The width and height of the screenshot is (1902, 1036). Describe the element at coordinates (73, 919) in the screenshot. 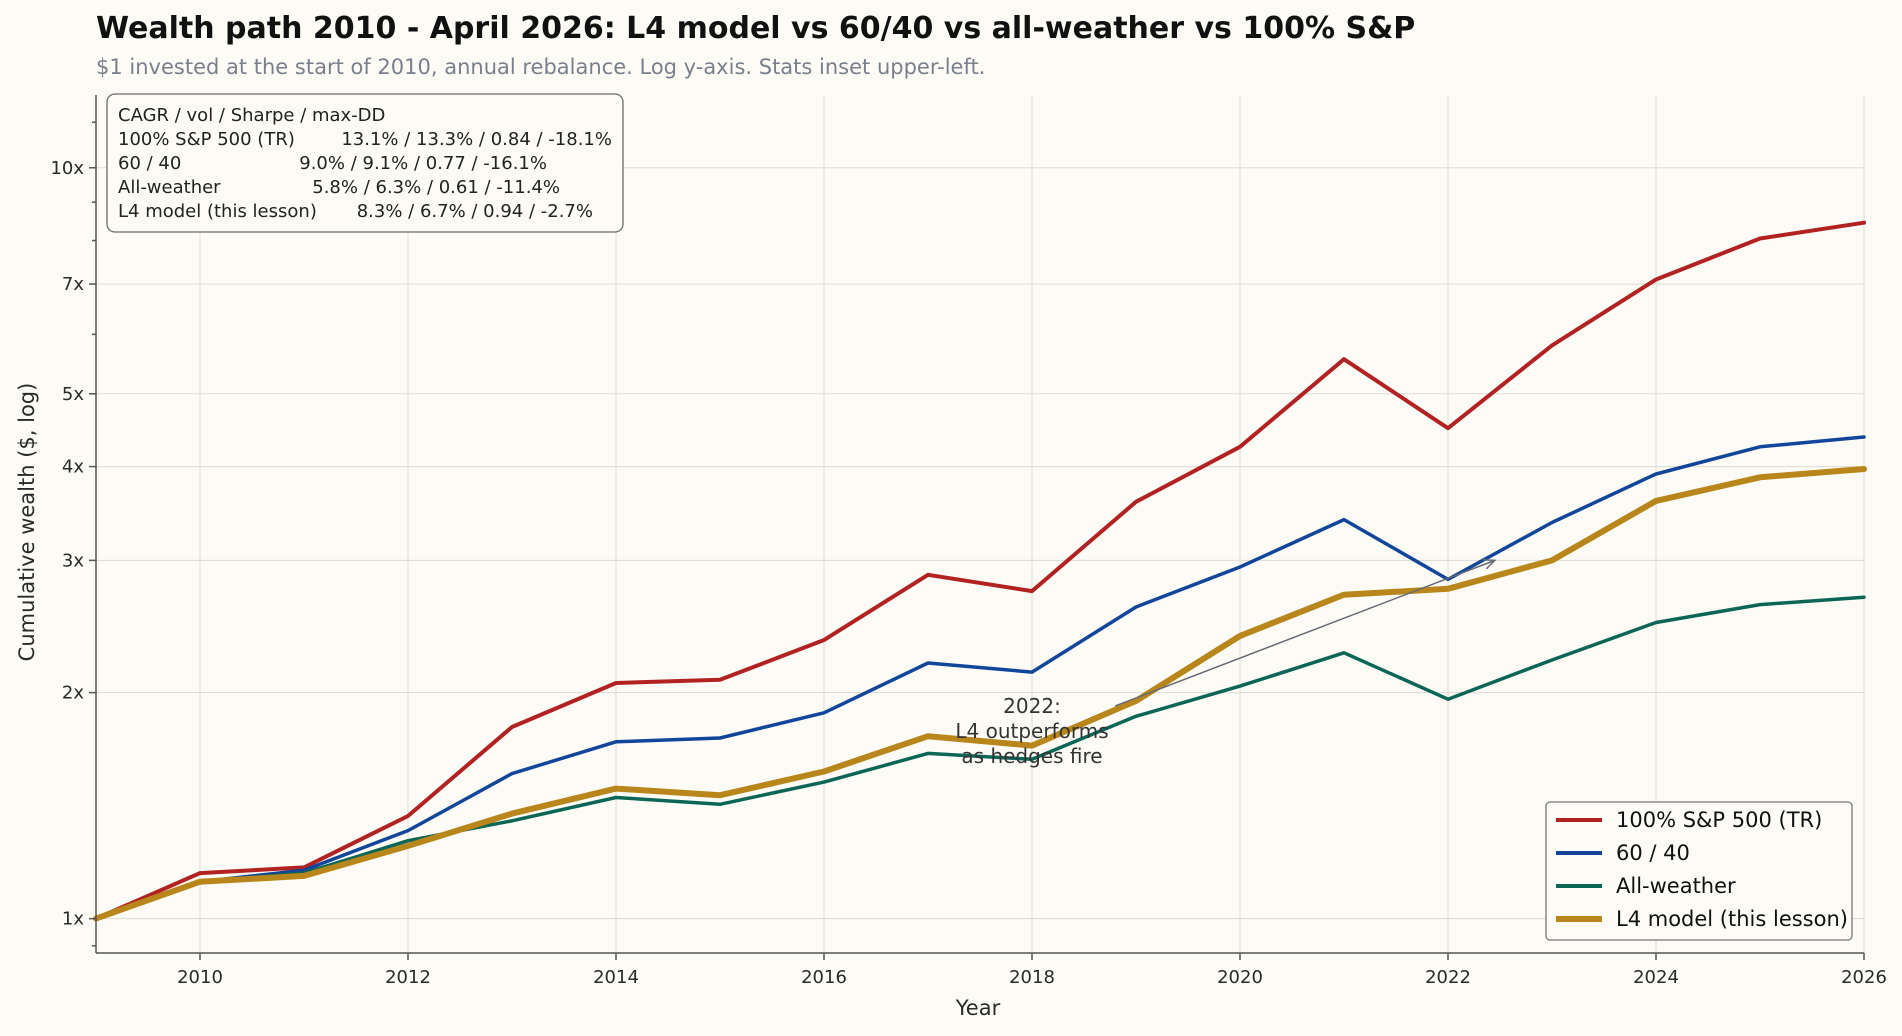

I see `y-tick-label: 1x` at that location.